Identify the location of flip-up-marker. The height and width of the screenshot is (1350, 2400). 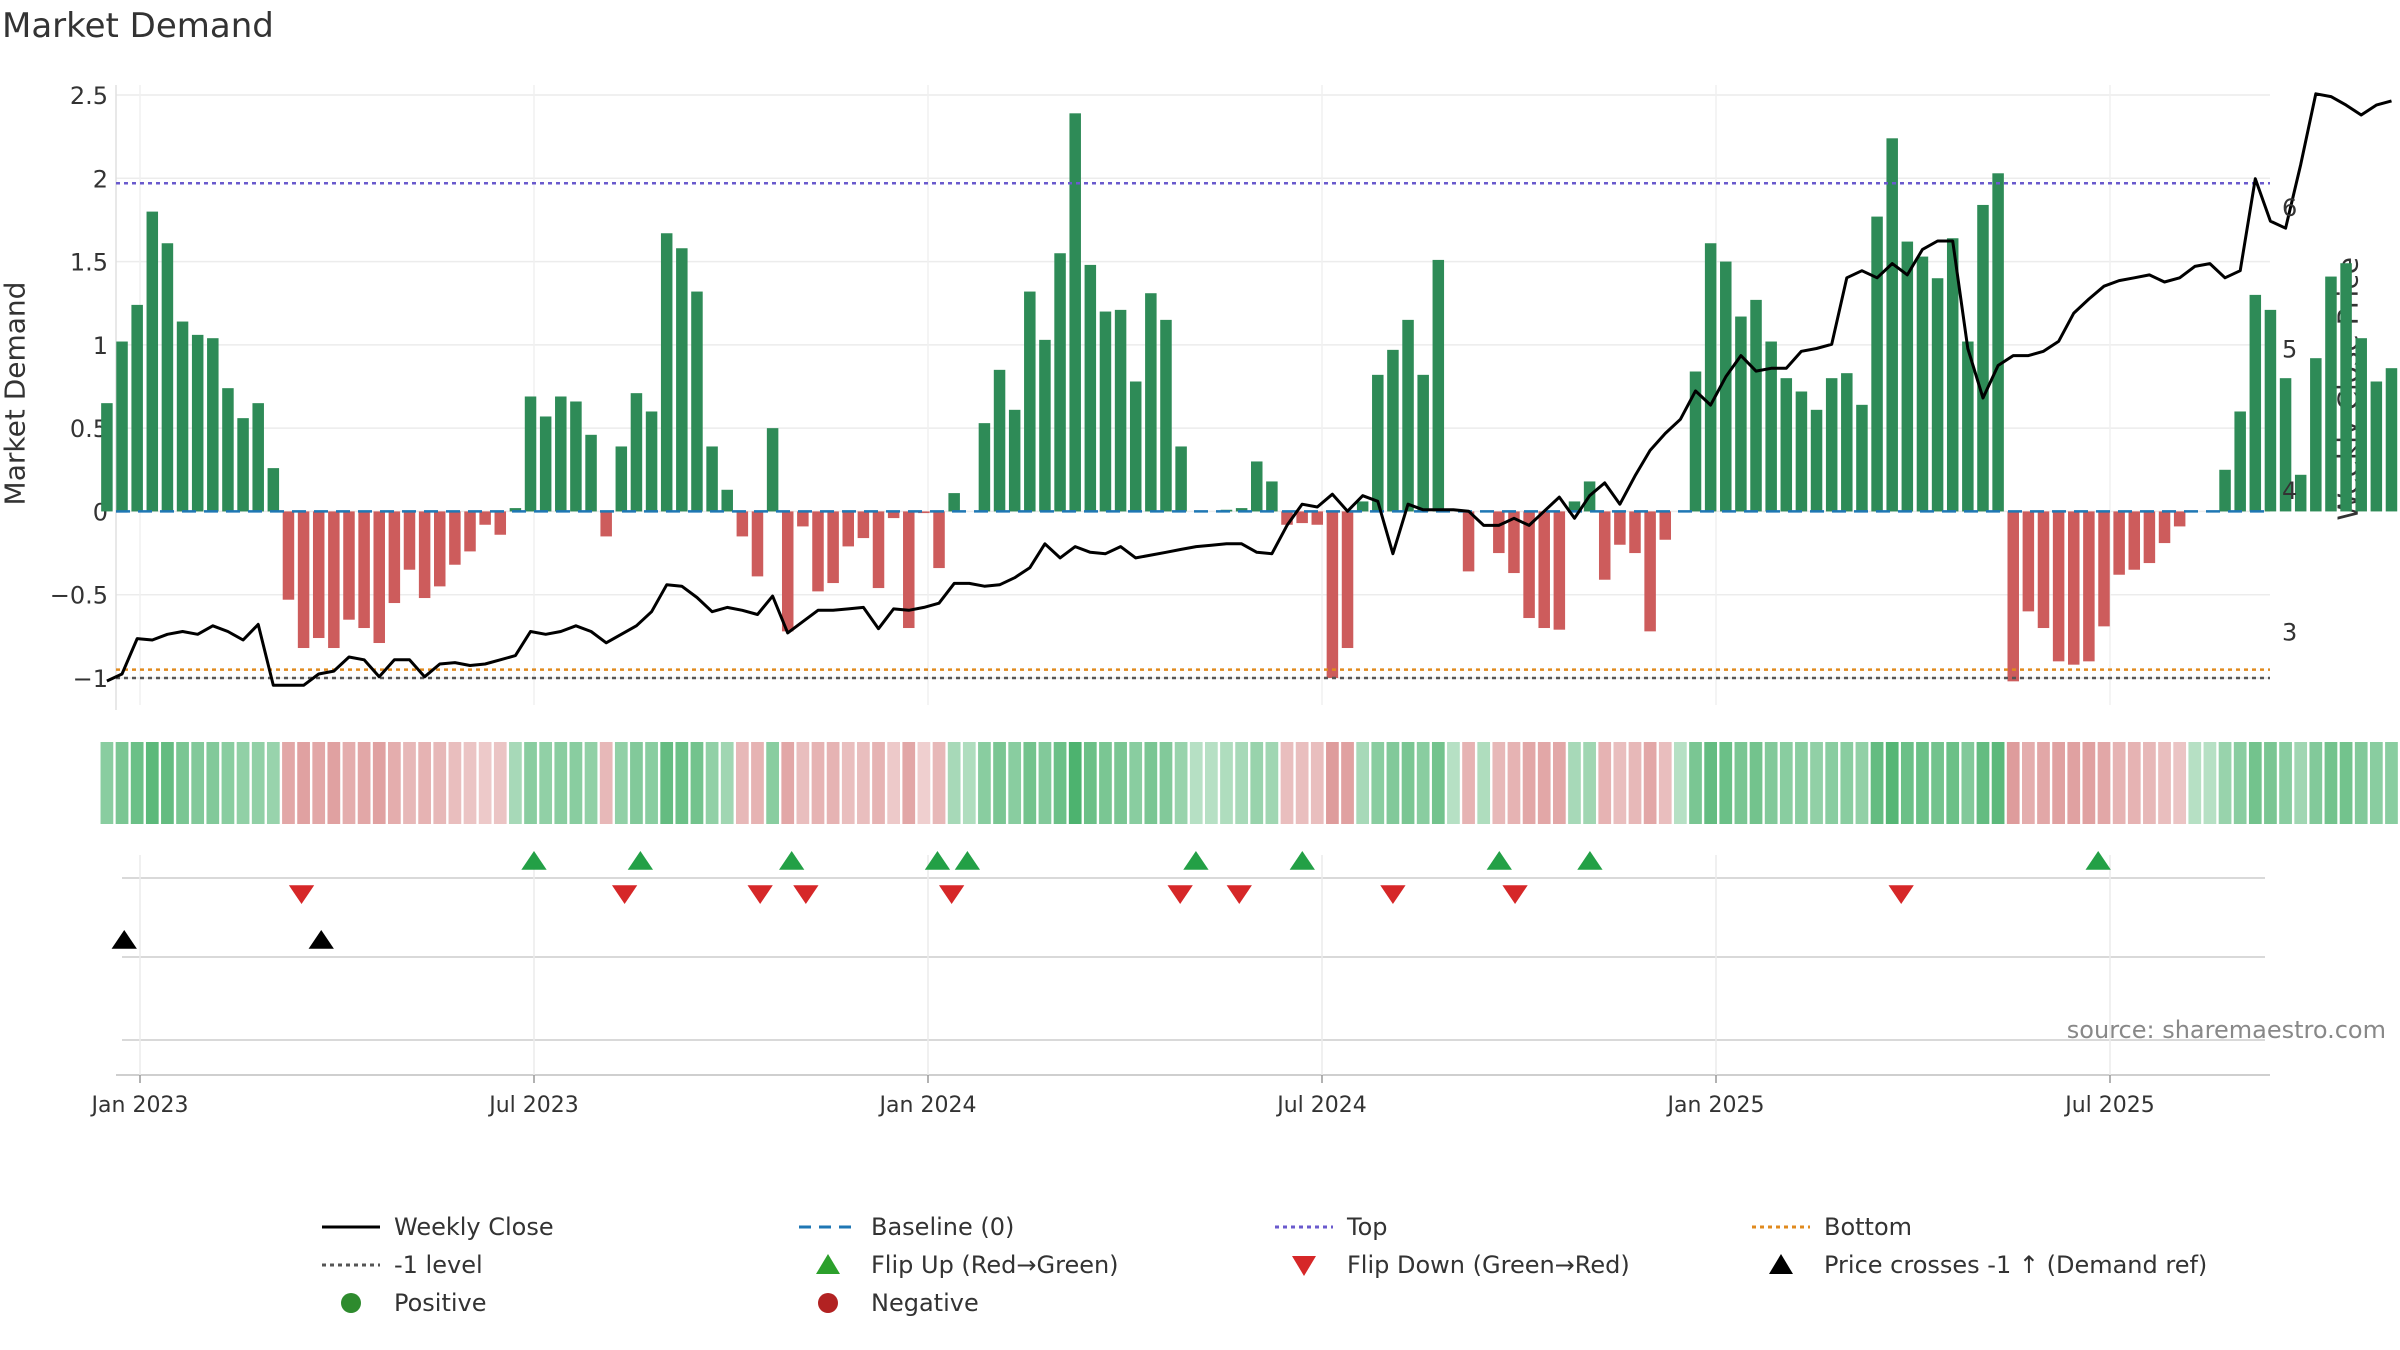
(1590, 860).